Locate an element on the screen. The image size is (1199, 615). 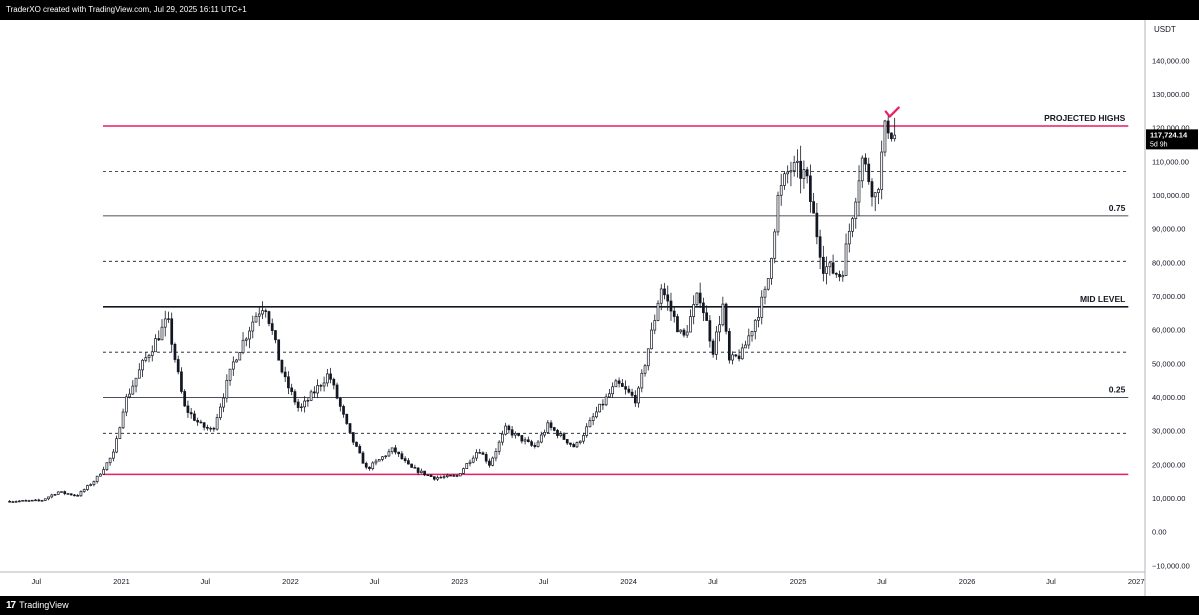
level-label: 0.25 is located at coordinates (1117, 390).